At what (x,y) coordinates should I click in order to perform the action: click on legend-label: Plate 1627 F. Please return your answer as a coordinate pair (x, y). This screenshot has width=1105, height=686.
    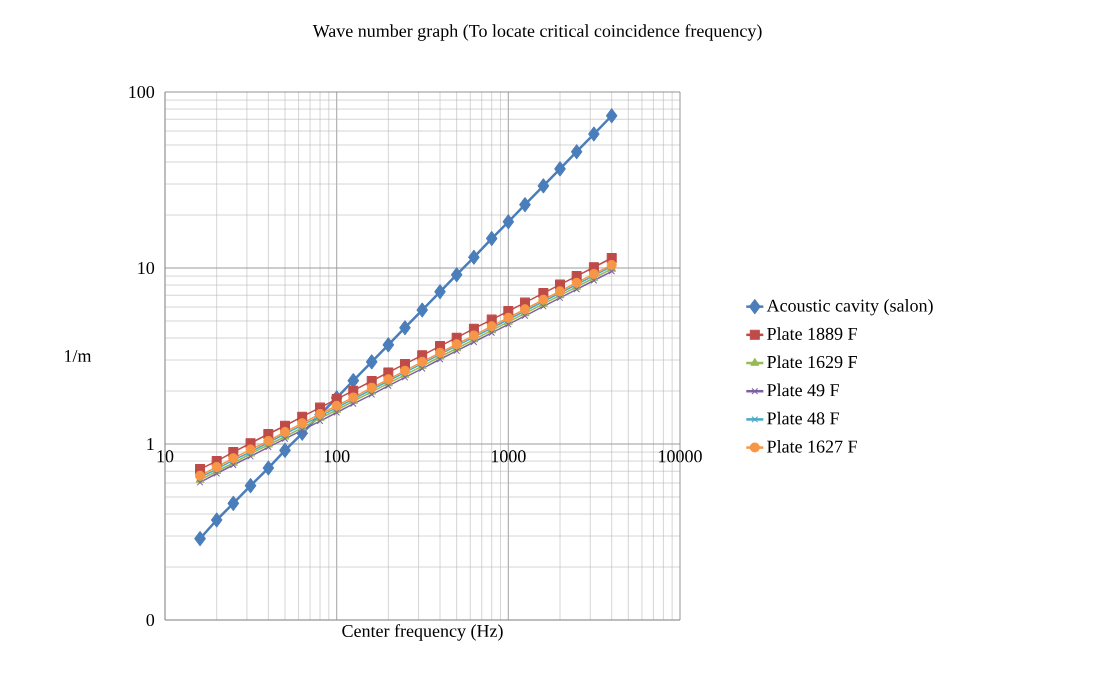
    Looking at the image, I should click on (812, 446).